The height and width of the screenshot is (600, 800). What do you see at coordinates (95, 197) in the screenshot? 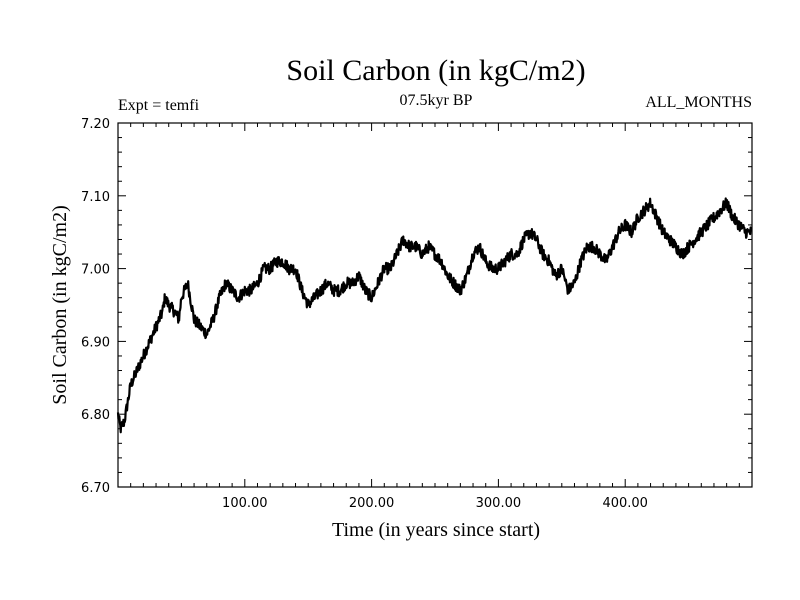
I see `y-tick-label: 7.10` at bounding box center [95, 197].